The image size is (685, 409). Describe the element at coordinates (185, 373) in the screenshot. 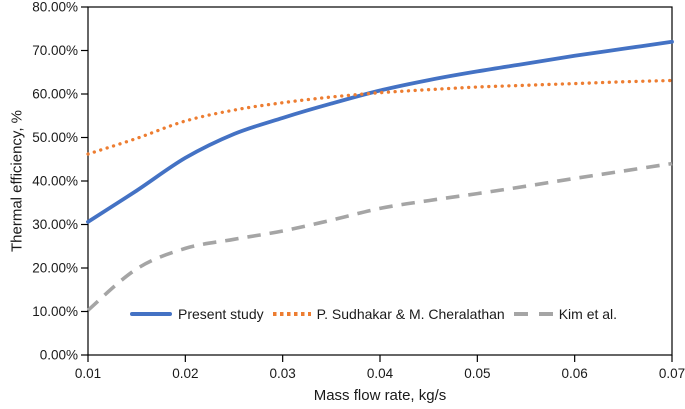

I see `x-tick-label: 0.02` at that location.